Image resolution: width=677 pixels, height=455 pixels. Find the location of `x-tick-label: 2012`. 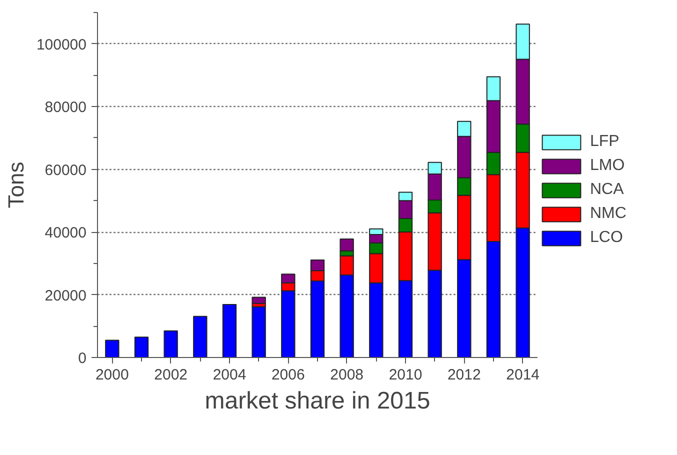

x-tick-label: 2012 is located at coordinates (464, 375).